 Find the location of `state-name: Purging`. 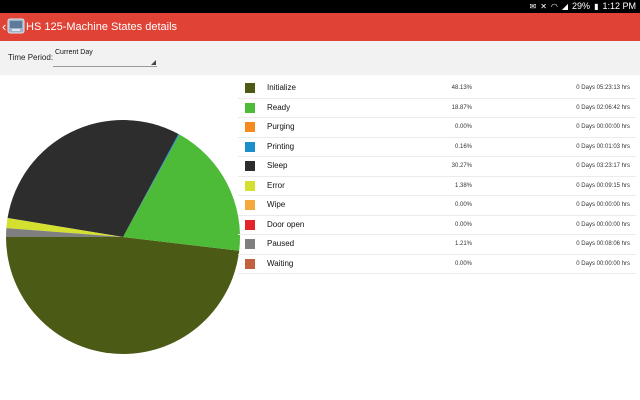

state-name: Purging is located at coordinates (281, 126).